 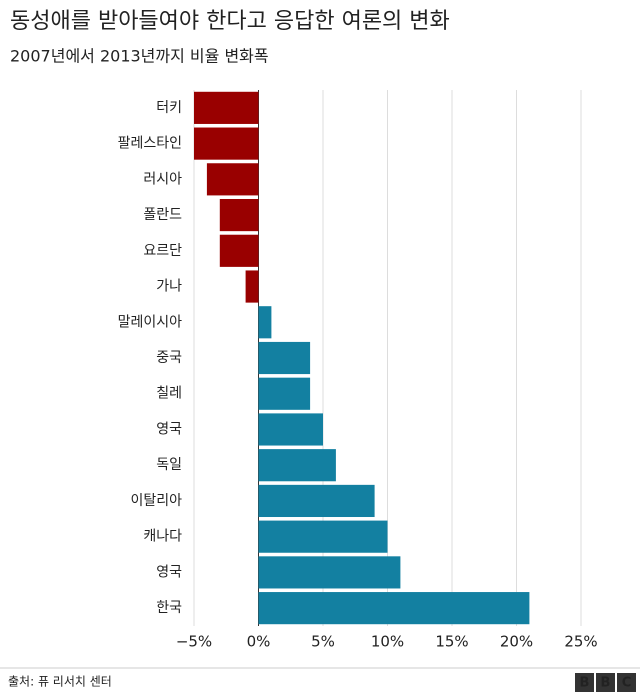 I want to click on x-tick-label: 15%, so click(x=451, y=642).